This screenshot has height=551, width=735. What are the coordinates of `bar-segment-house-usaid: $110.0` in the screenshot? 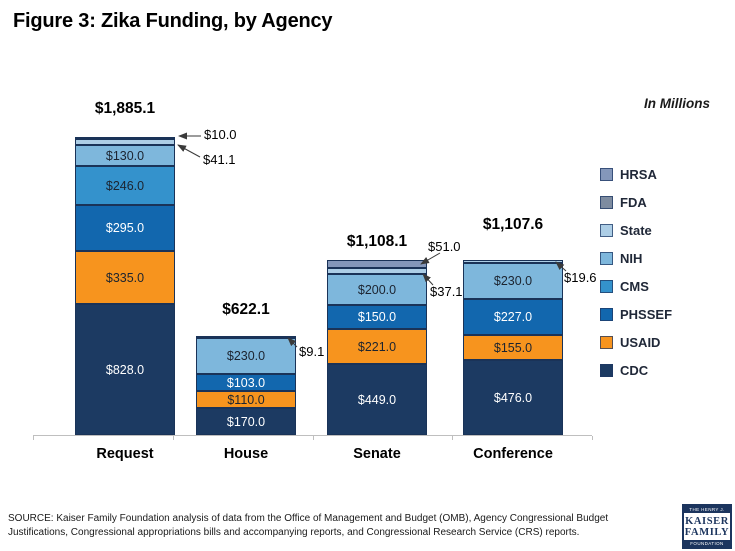 It's located at (246, 399).